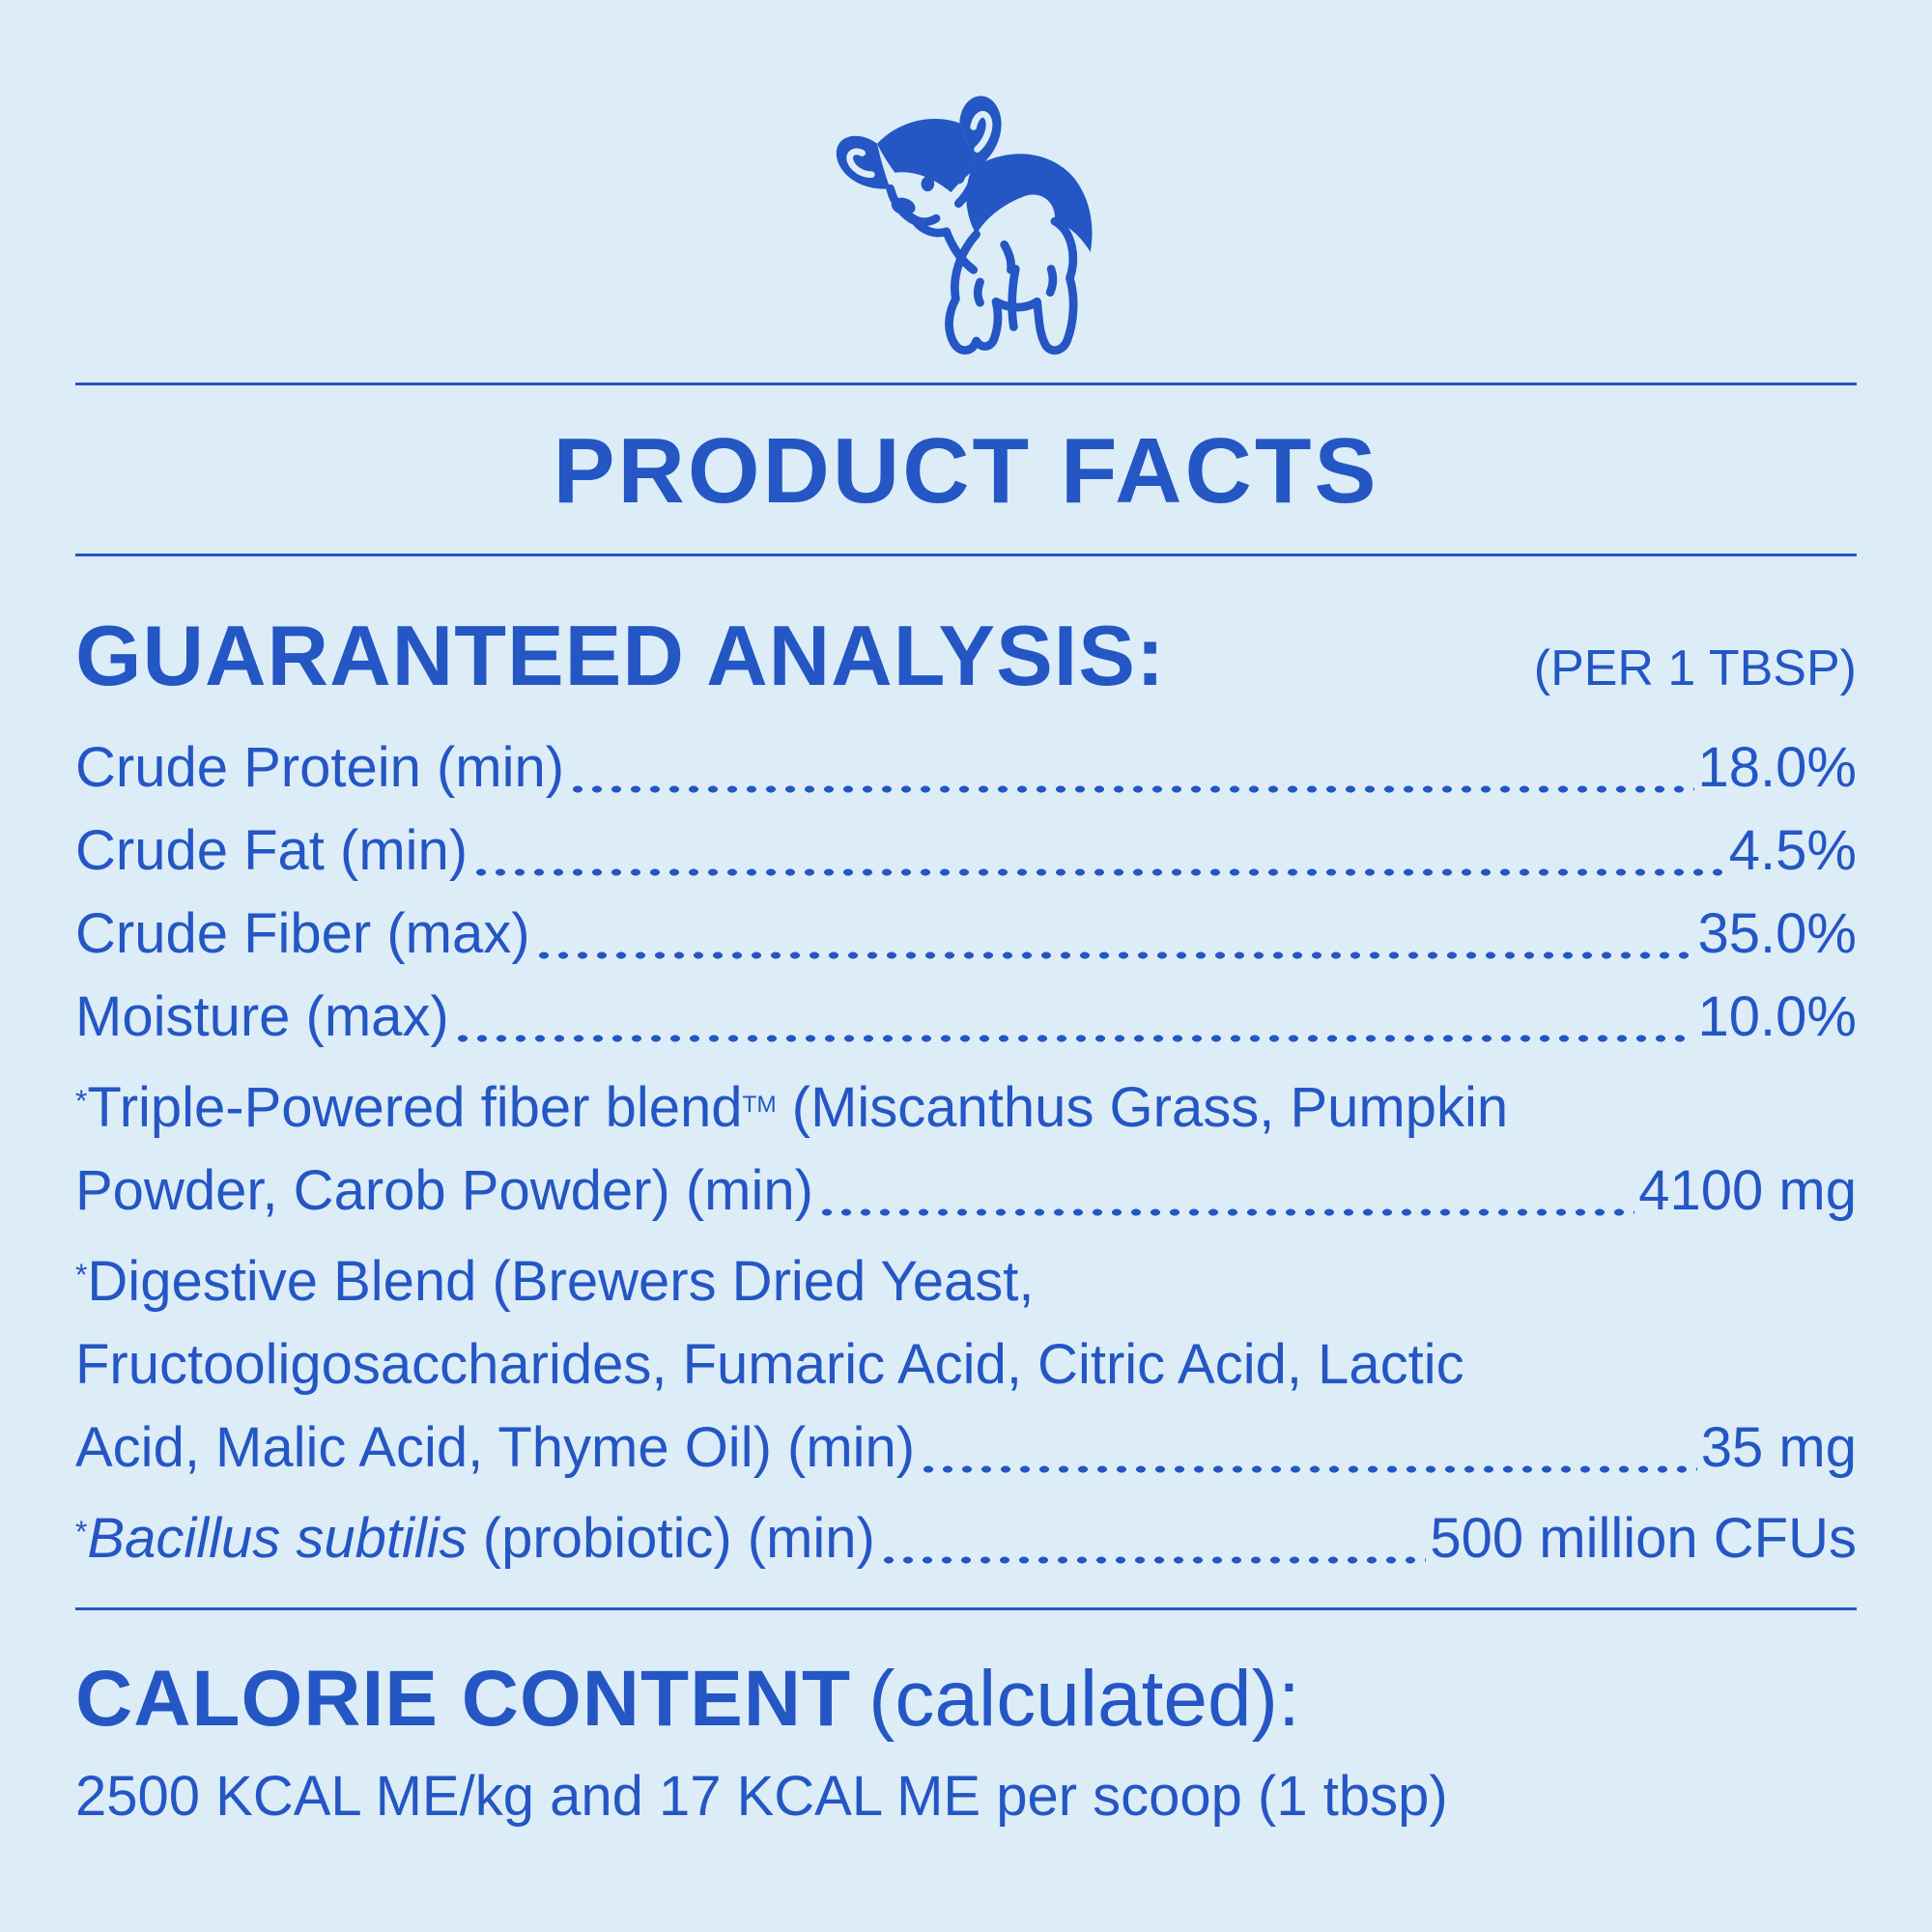 Image resolution: width=1932 pixels, height=1932 pixels. I want to click on analysis-row-crude-fiber: Crude Fiber (max) 35.0%, so click(966, 934).